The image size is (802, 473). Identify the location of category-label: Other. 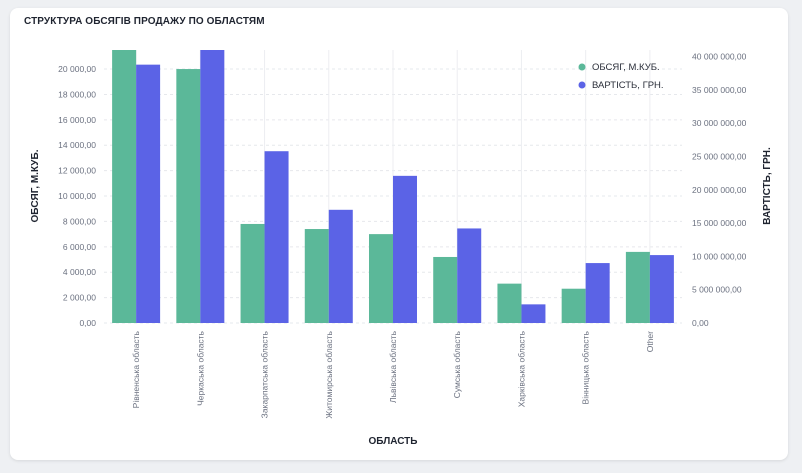
(650, 341).